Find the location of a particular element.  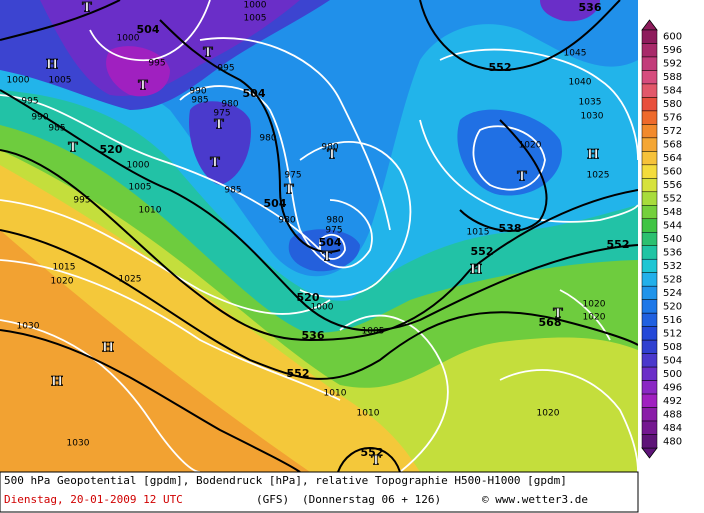

scale-label: 544 is located at coordinates (672, 226).